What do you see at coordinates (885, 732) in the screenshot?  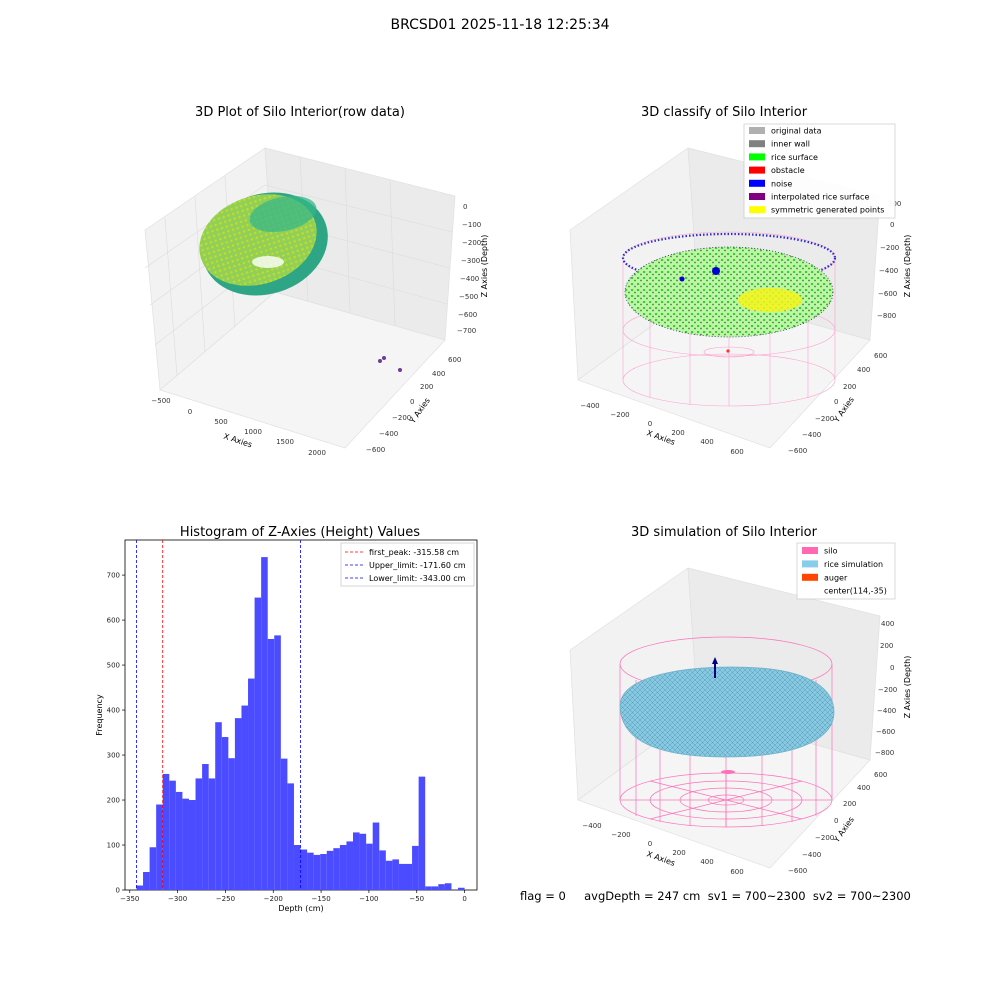 I see `panel4-ztick: −600` at bounding box center [885, 732].